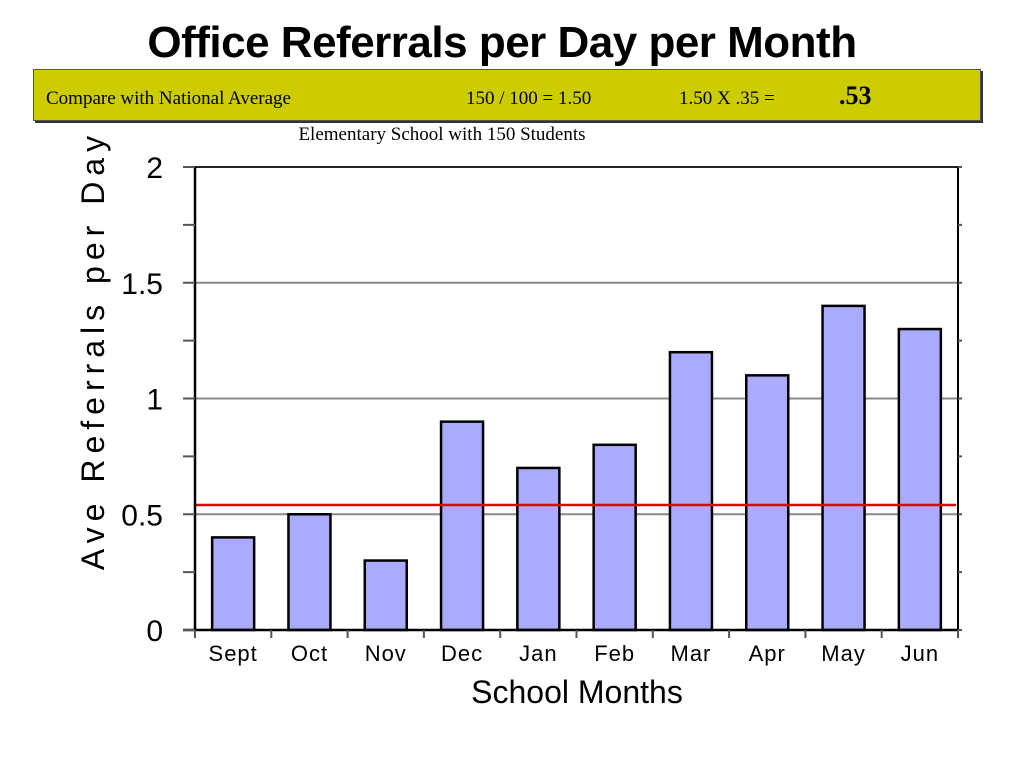 The width and height of the screenshot is (1024, 768). What do you see at coordinates (154, 400) in the screenshot?
I see `y-tick-label: 1` at bounding box center [154, 400].